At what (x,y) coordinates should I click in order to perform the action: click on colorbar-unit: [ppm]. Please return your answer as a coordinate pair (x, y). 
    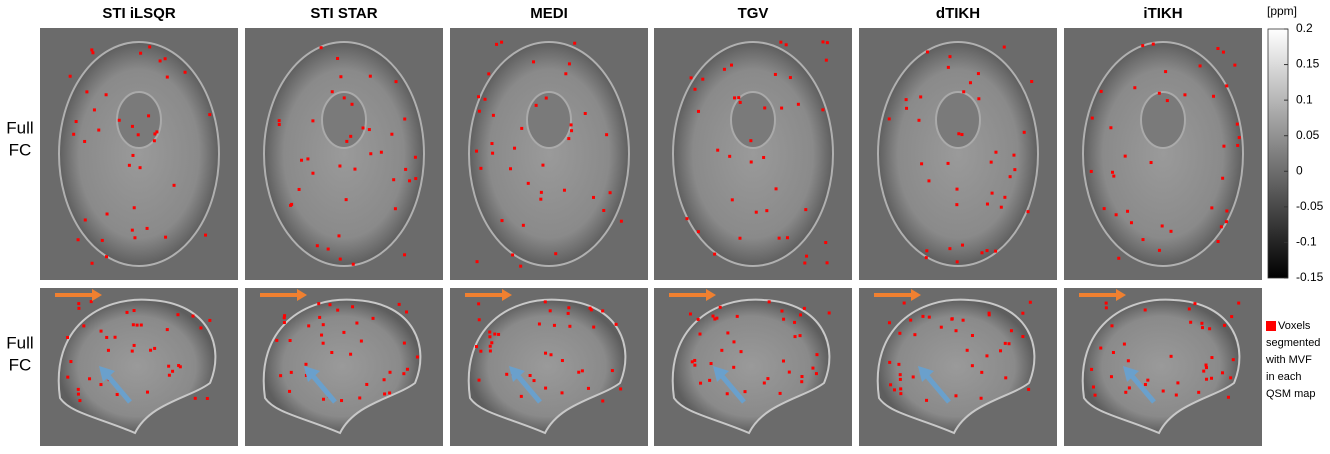
    Looking at the image, I should click on (1282, 11).